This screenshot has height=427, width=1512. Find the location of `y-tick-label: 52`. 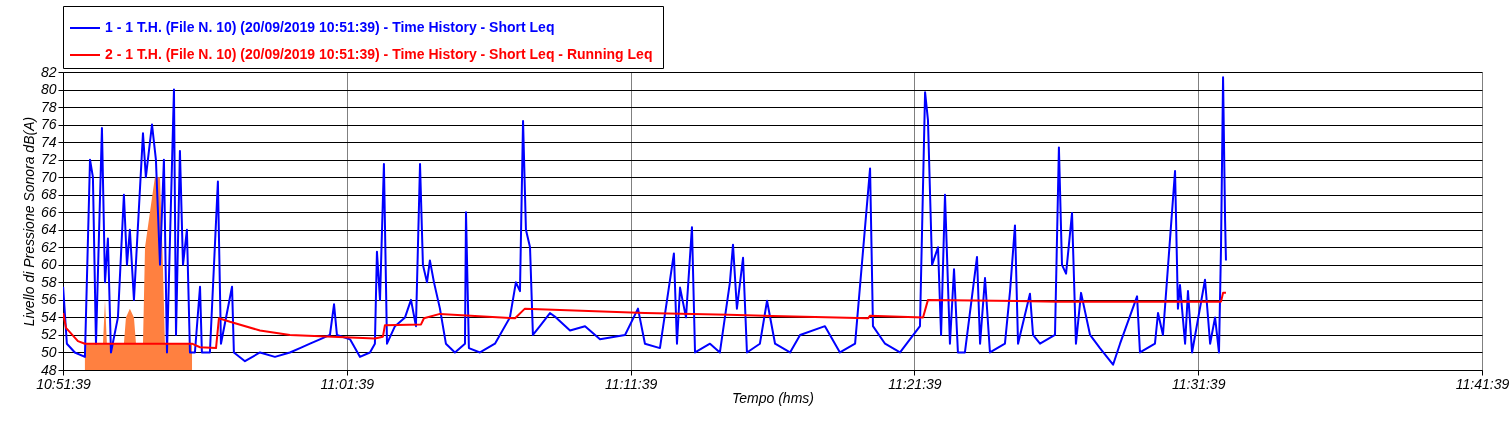

y-tick-label: 52 is located at coordinates (48, 334).